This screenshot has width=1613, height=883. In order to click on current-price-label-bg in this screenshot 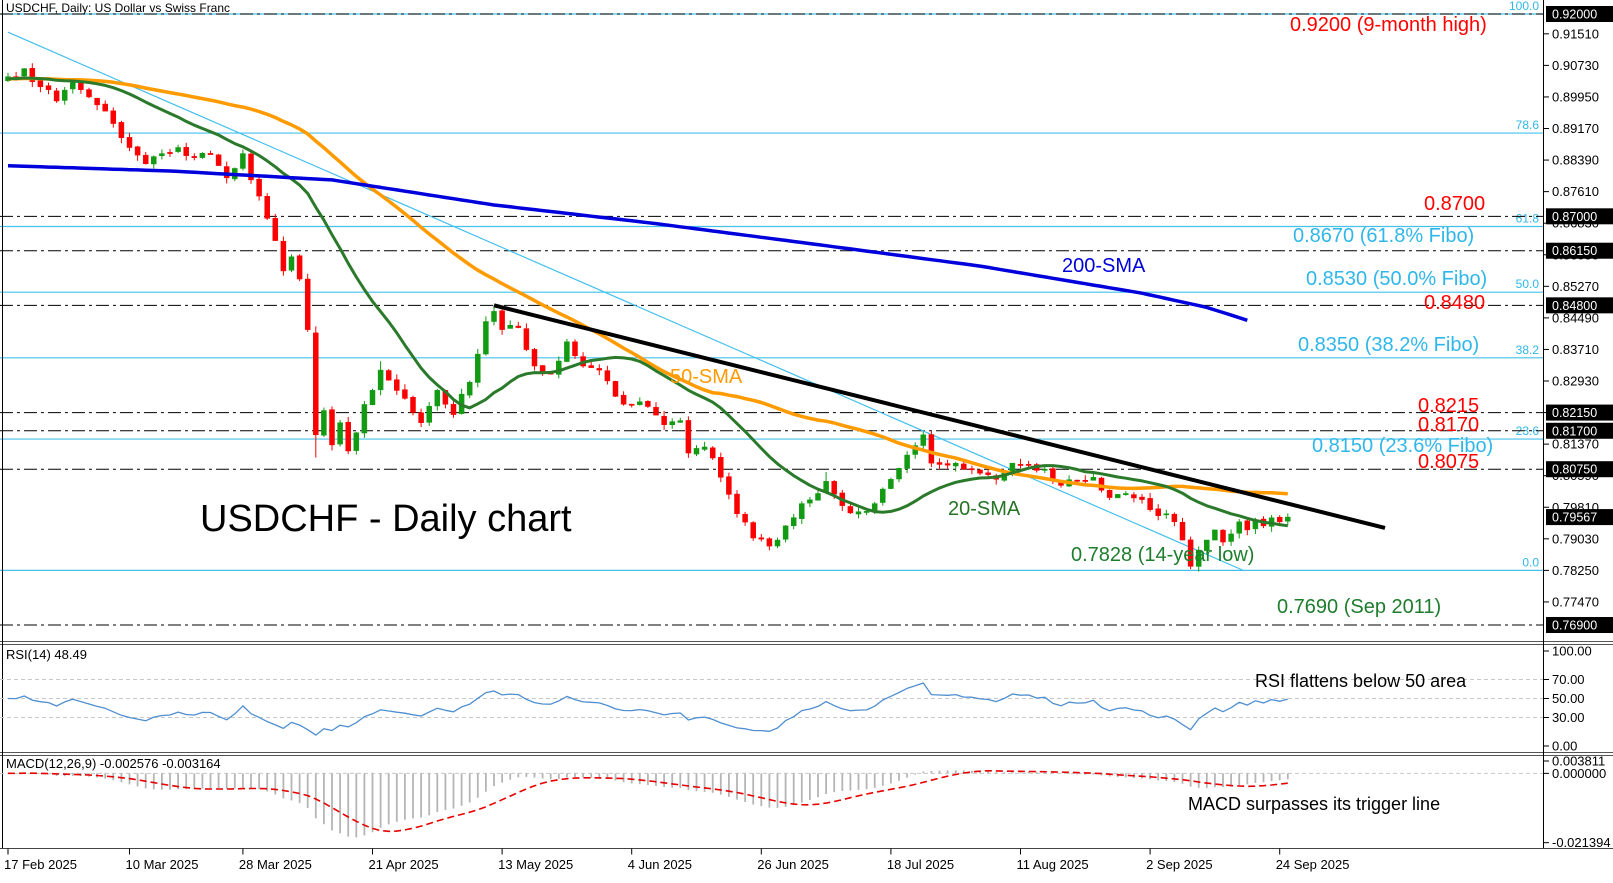, I will do `click(1579, 517)`.